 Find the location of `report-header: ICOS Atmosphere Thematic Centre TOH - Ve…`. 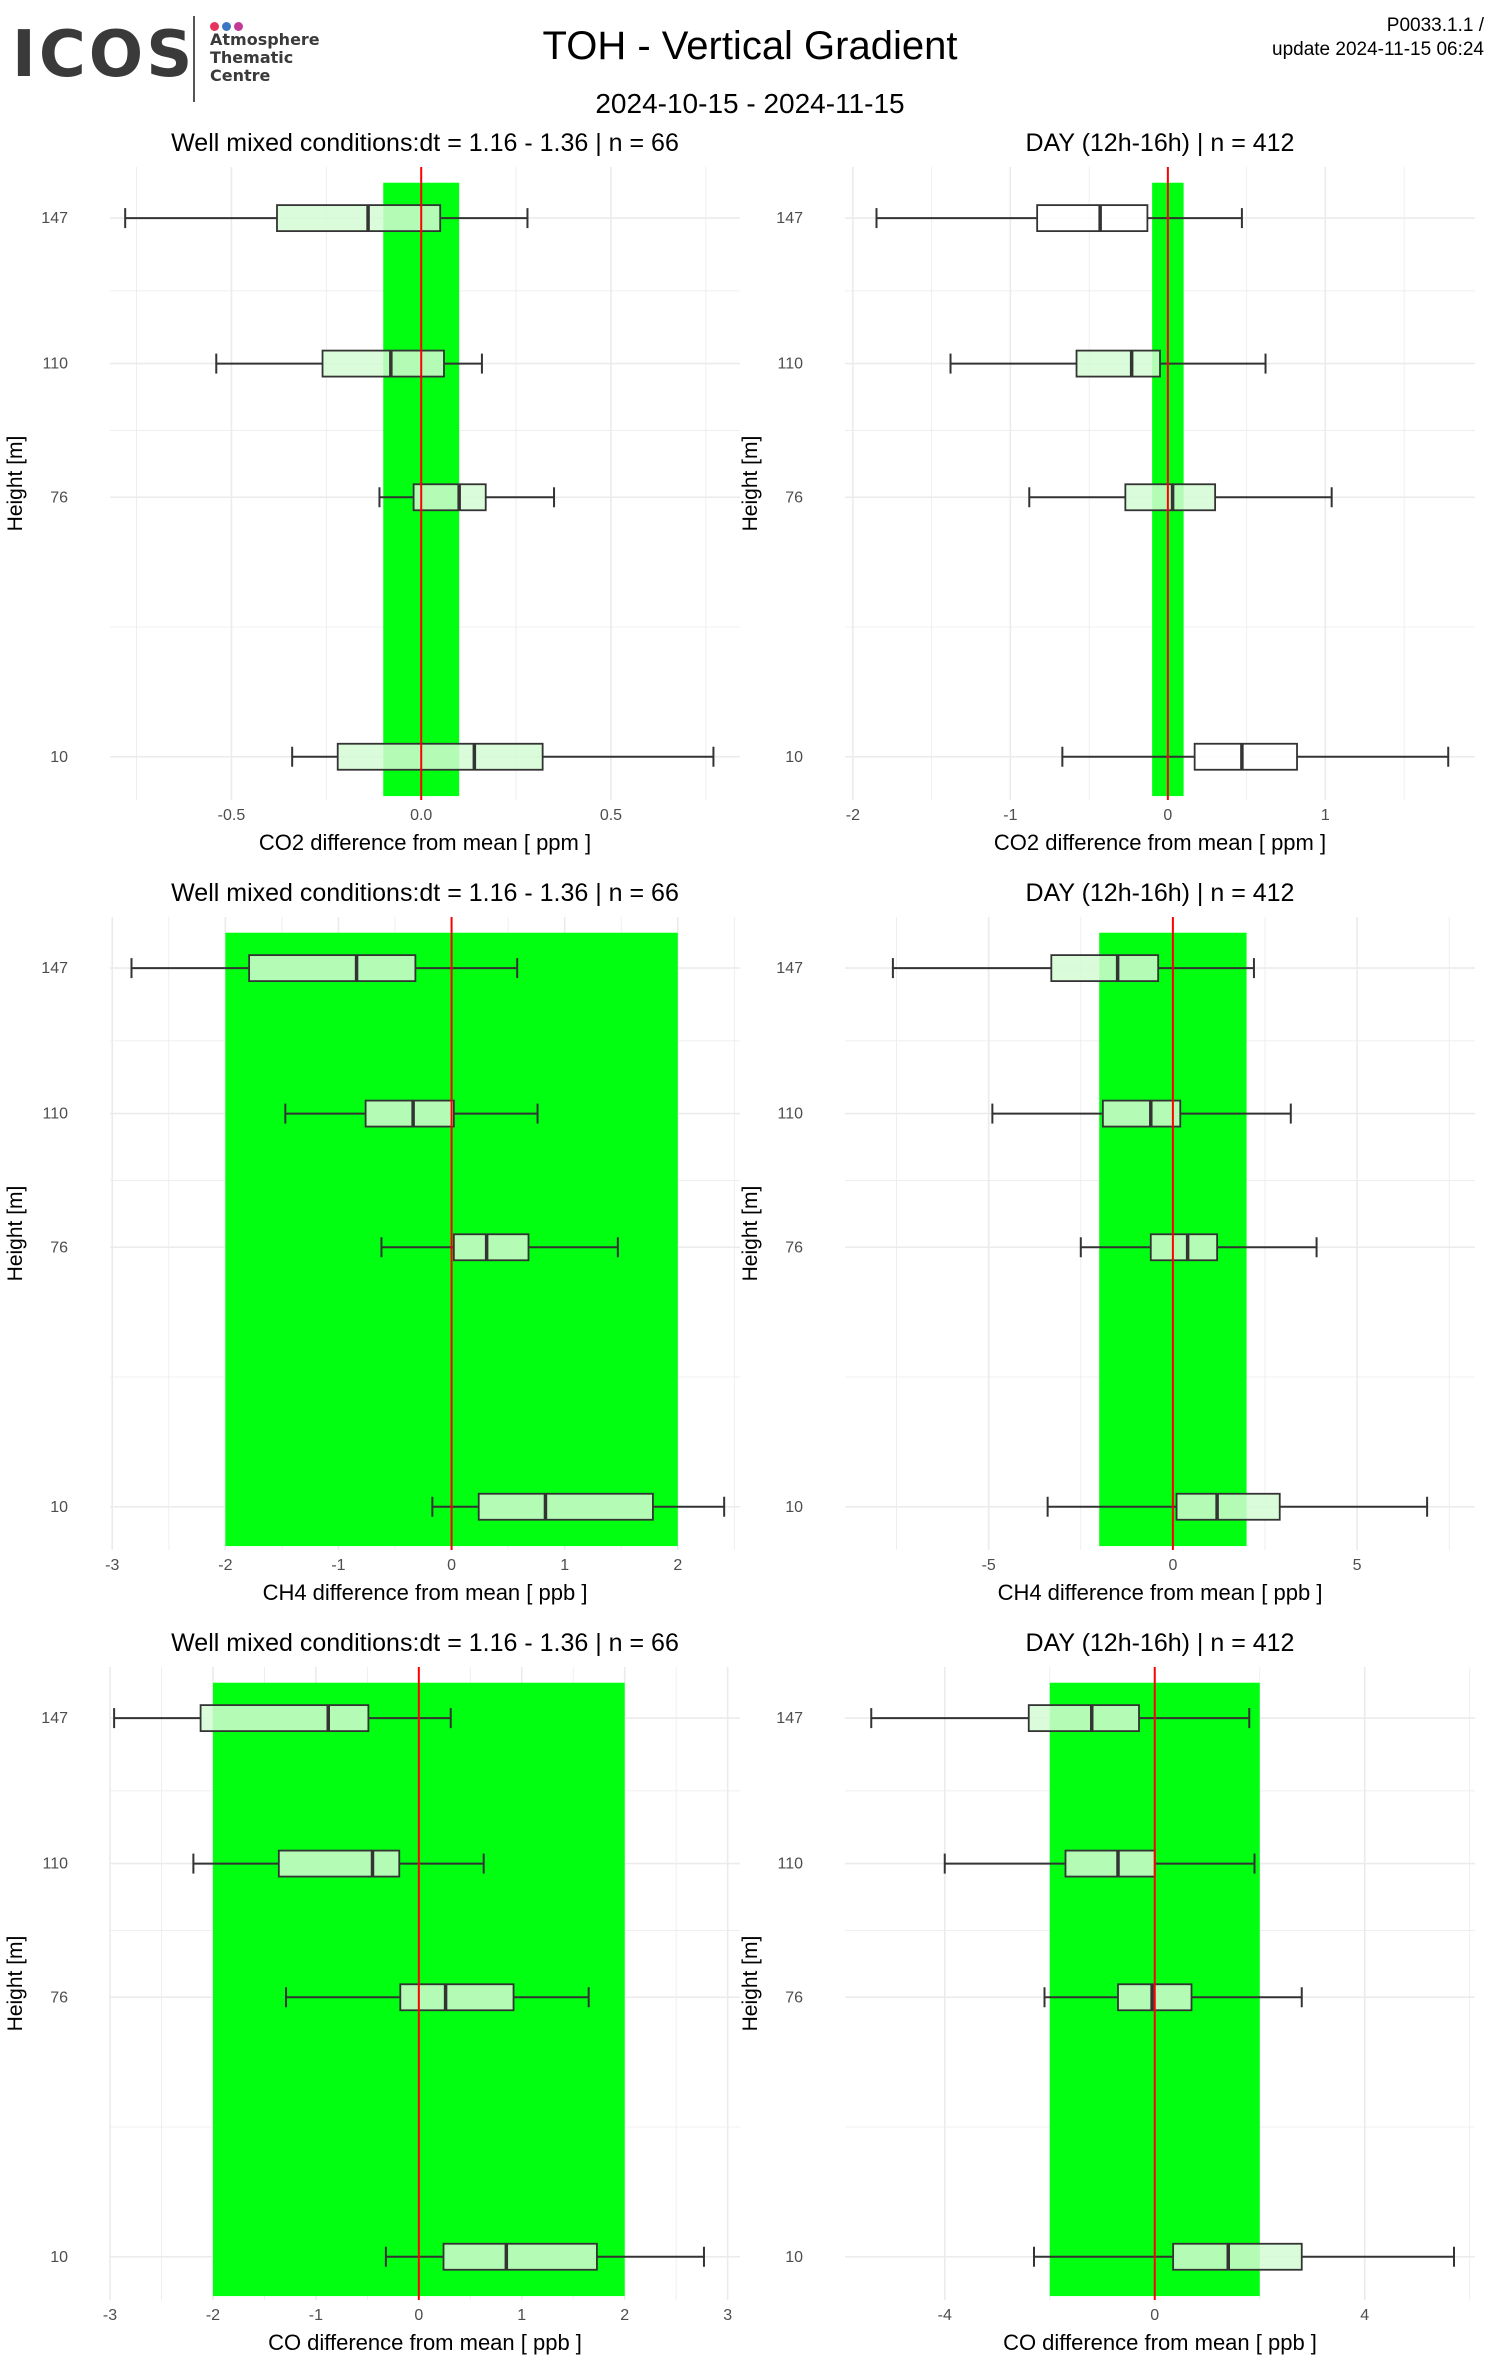

report-header: ICOS Atmosphere Thematic Centre TOH - Ve… is located at coordinates (750, 65).